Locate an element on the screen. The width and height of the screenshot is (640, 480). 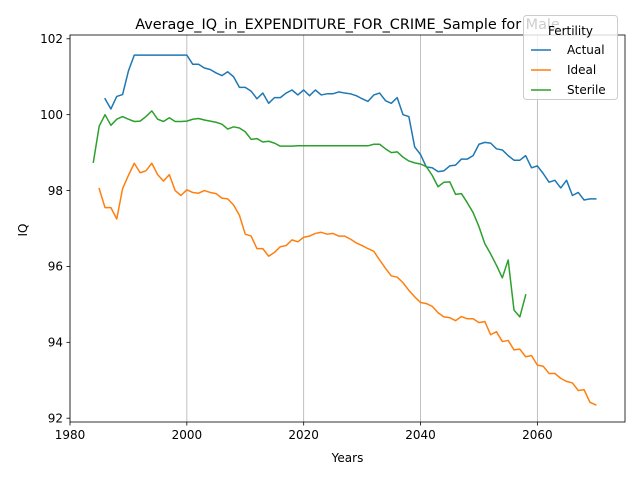
y-tick-label: 96 is located at coordinates (55, 267).